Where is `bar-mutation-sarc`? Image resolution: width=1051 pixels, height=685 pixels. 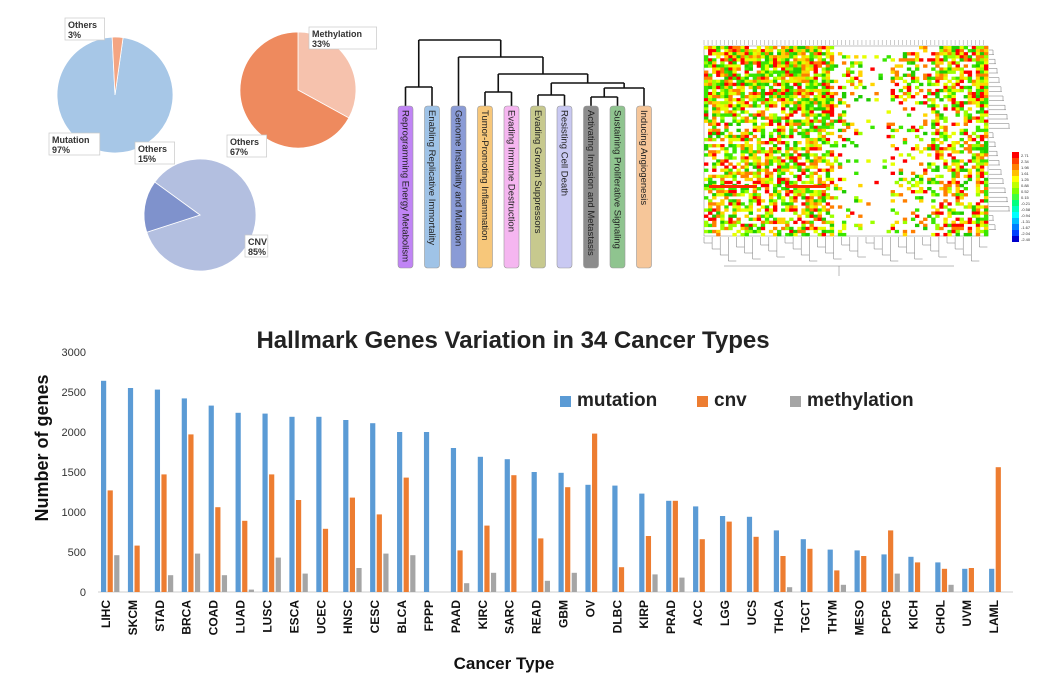
bar-mutation-sarc is located at coordinates (507, 525).